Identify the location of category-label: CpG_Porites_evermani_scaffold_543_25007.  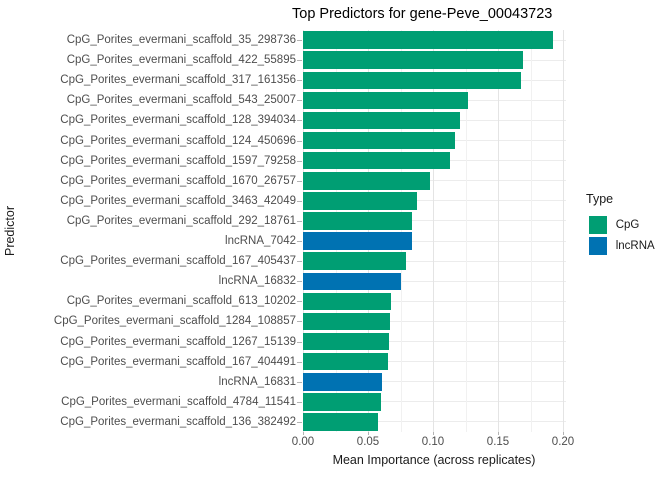
(181, 100).